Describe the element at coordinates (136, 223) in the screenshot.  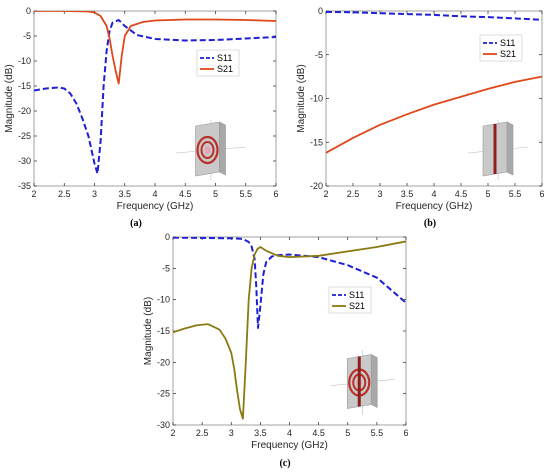
I see `panel-label: (a)` at that location.